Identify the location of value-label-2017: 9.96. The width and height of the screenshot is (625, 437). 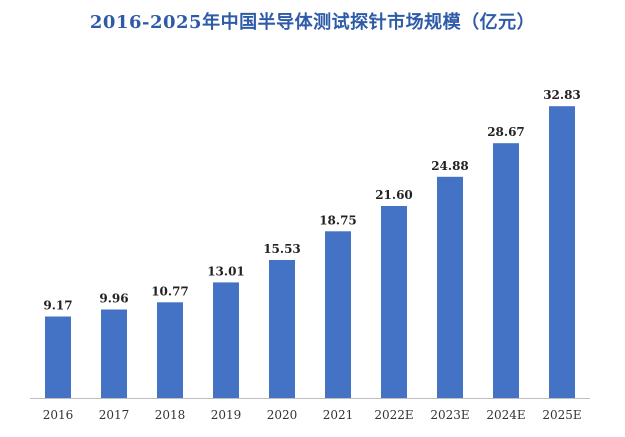
(113, 299).